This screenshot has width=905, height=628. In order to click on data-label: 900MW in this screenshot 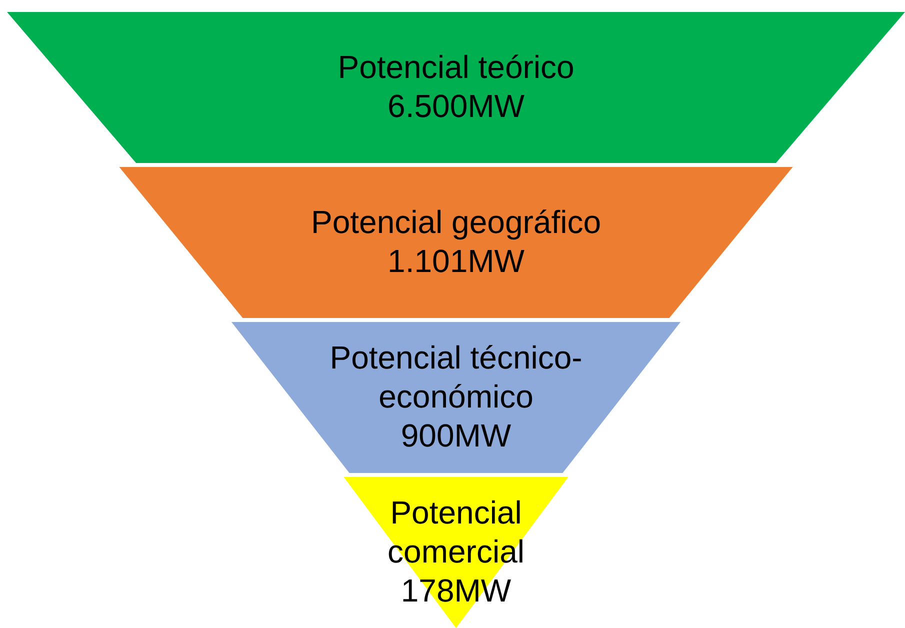, I will do `click(456, 436)`.